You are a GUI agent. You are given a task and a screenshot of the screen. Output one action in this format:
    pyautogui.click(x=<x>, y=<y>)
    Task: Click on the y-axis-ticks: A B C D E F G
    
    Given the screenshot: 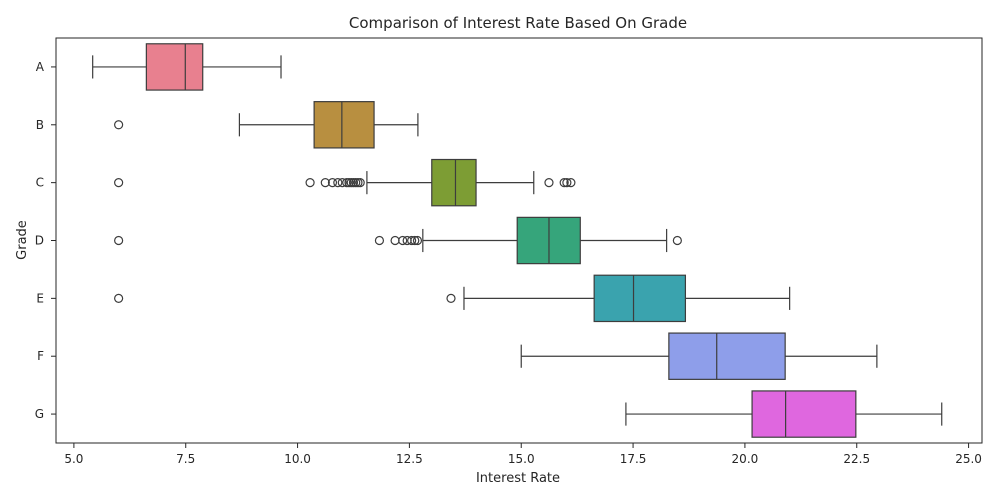 What is the action you would take?
    pyautogui.click(x=45, y=240)
    